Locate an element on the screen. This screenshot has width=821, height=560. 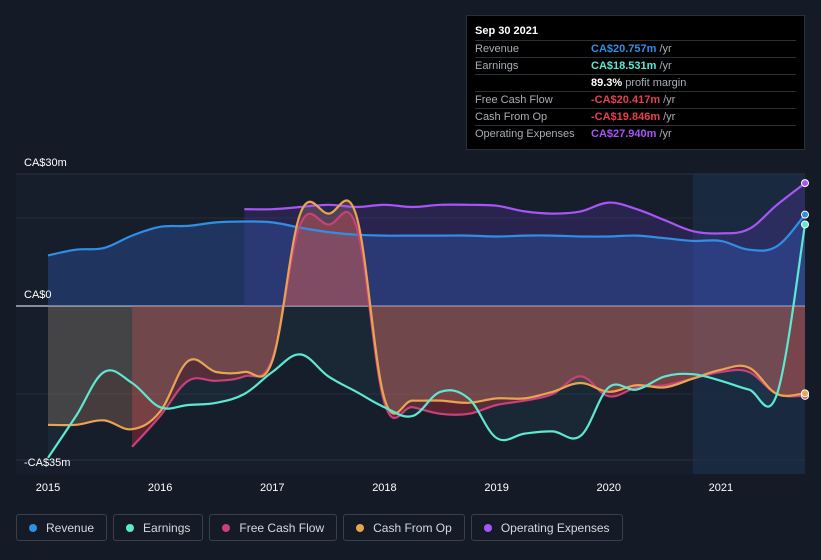
legend-item-earnings: Earnings is located at coordinates (158, 527).